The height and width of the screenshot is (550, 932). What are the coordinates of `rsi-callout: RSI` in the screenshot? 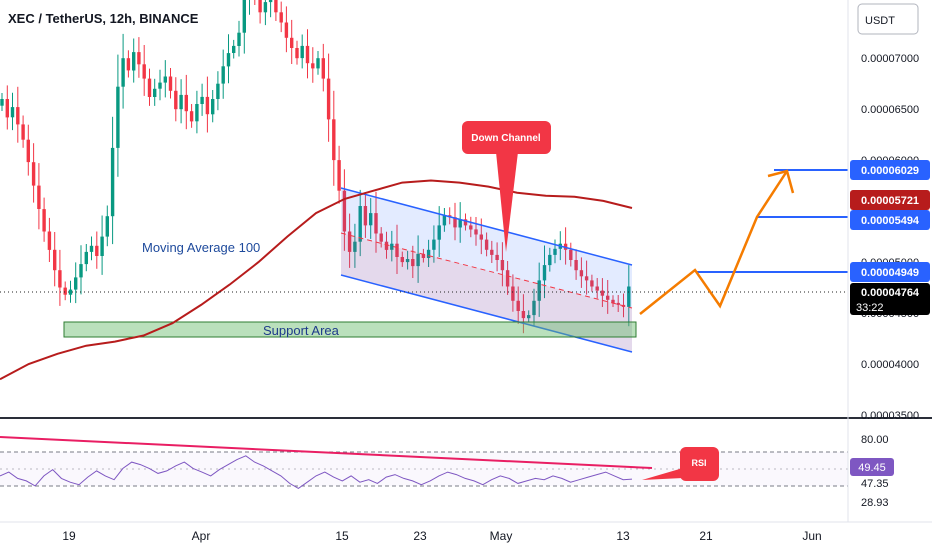 It's located at (680, 464).